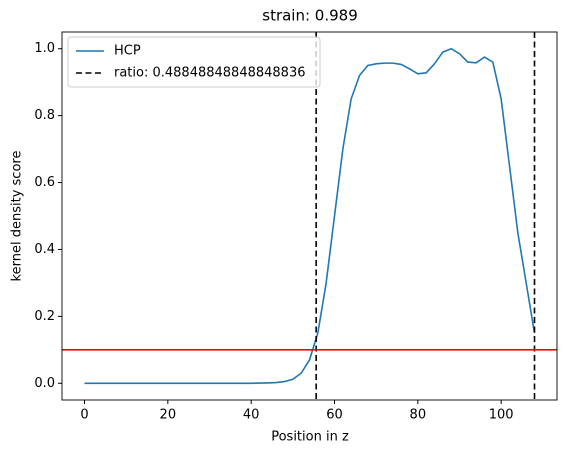 The image size is (567, 458). I want to click on y-tick-label: 0.8, so click(44, 115).